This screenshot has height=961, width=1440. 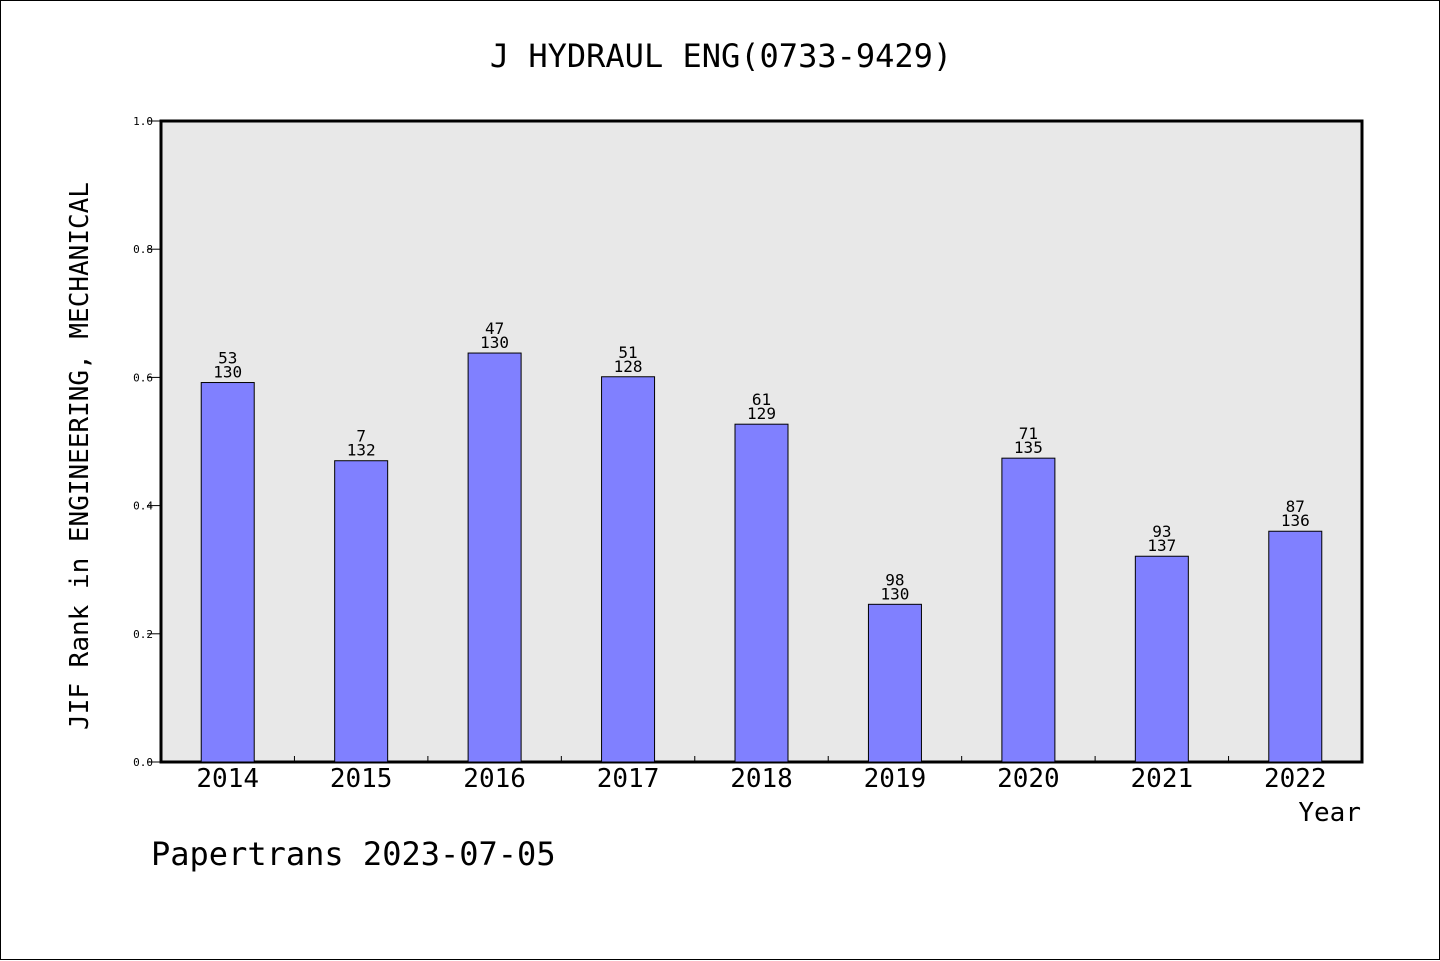 I want to click on bar-2019, so click(x=894, y=683).